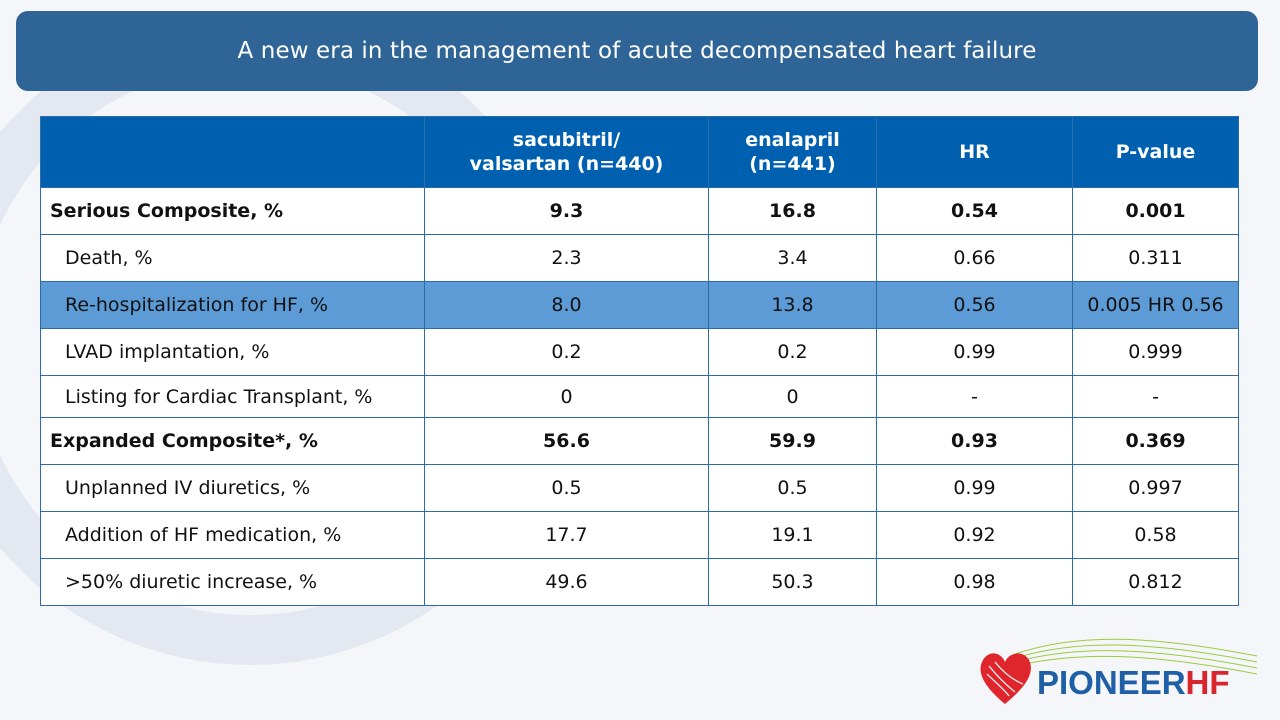 The image size is (1280, 720). What do you see at coordinates (566, 164) in the screenshot?
I see `header-sacubitril-line2: valsartan (n=440)` at bounding box center [566, 164].